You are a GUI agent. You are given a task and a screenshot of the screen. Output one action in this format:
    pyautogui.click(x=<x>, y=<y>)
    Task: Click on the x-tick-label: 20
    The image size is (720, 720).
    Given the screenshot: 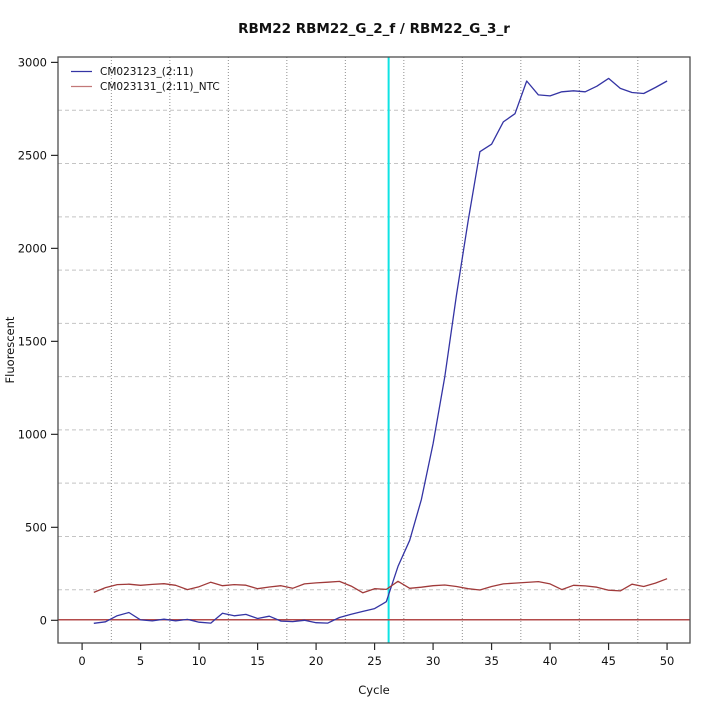 What is the action you would take?
    pyautogui.click(x=316, y=661)
    